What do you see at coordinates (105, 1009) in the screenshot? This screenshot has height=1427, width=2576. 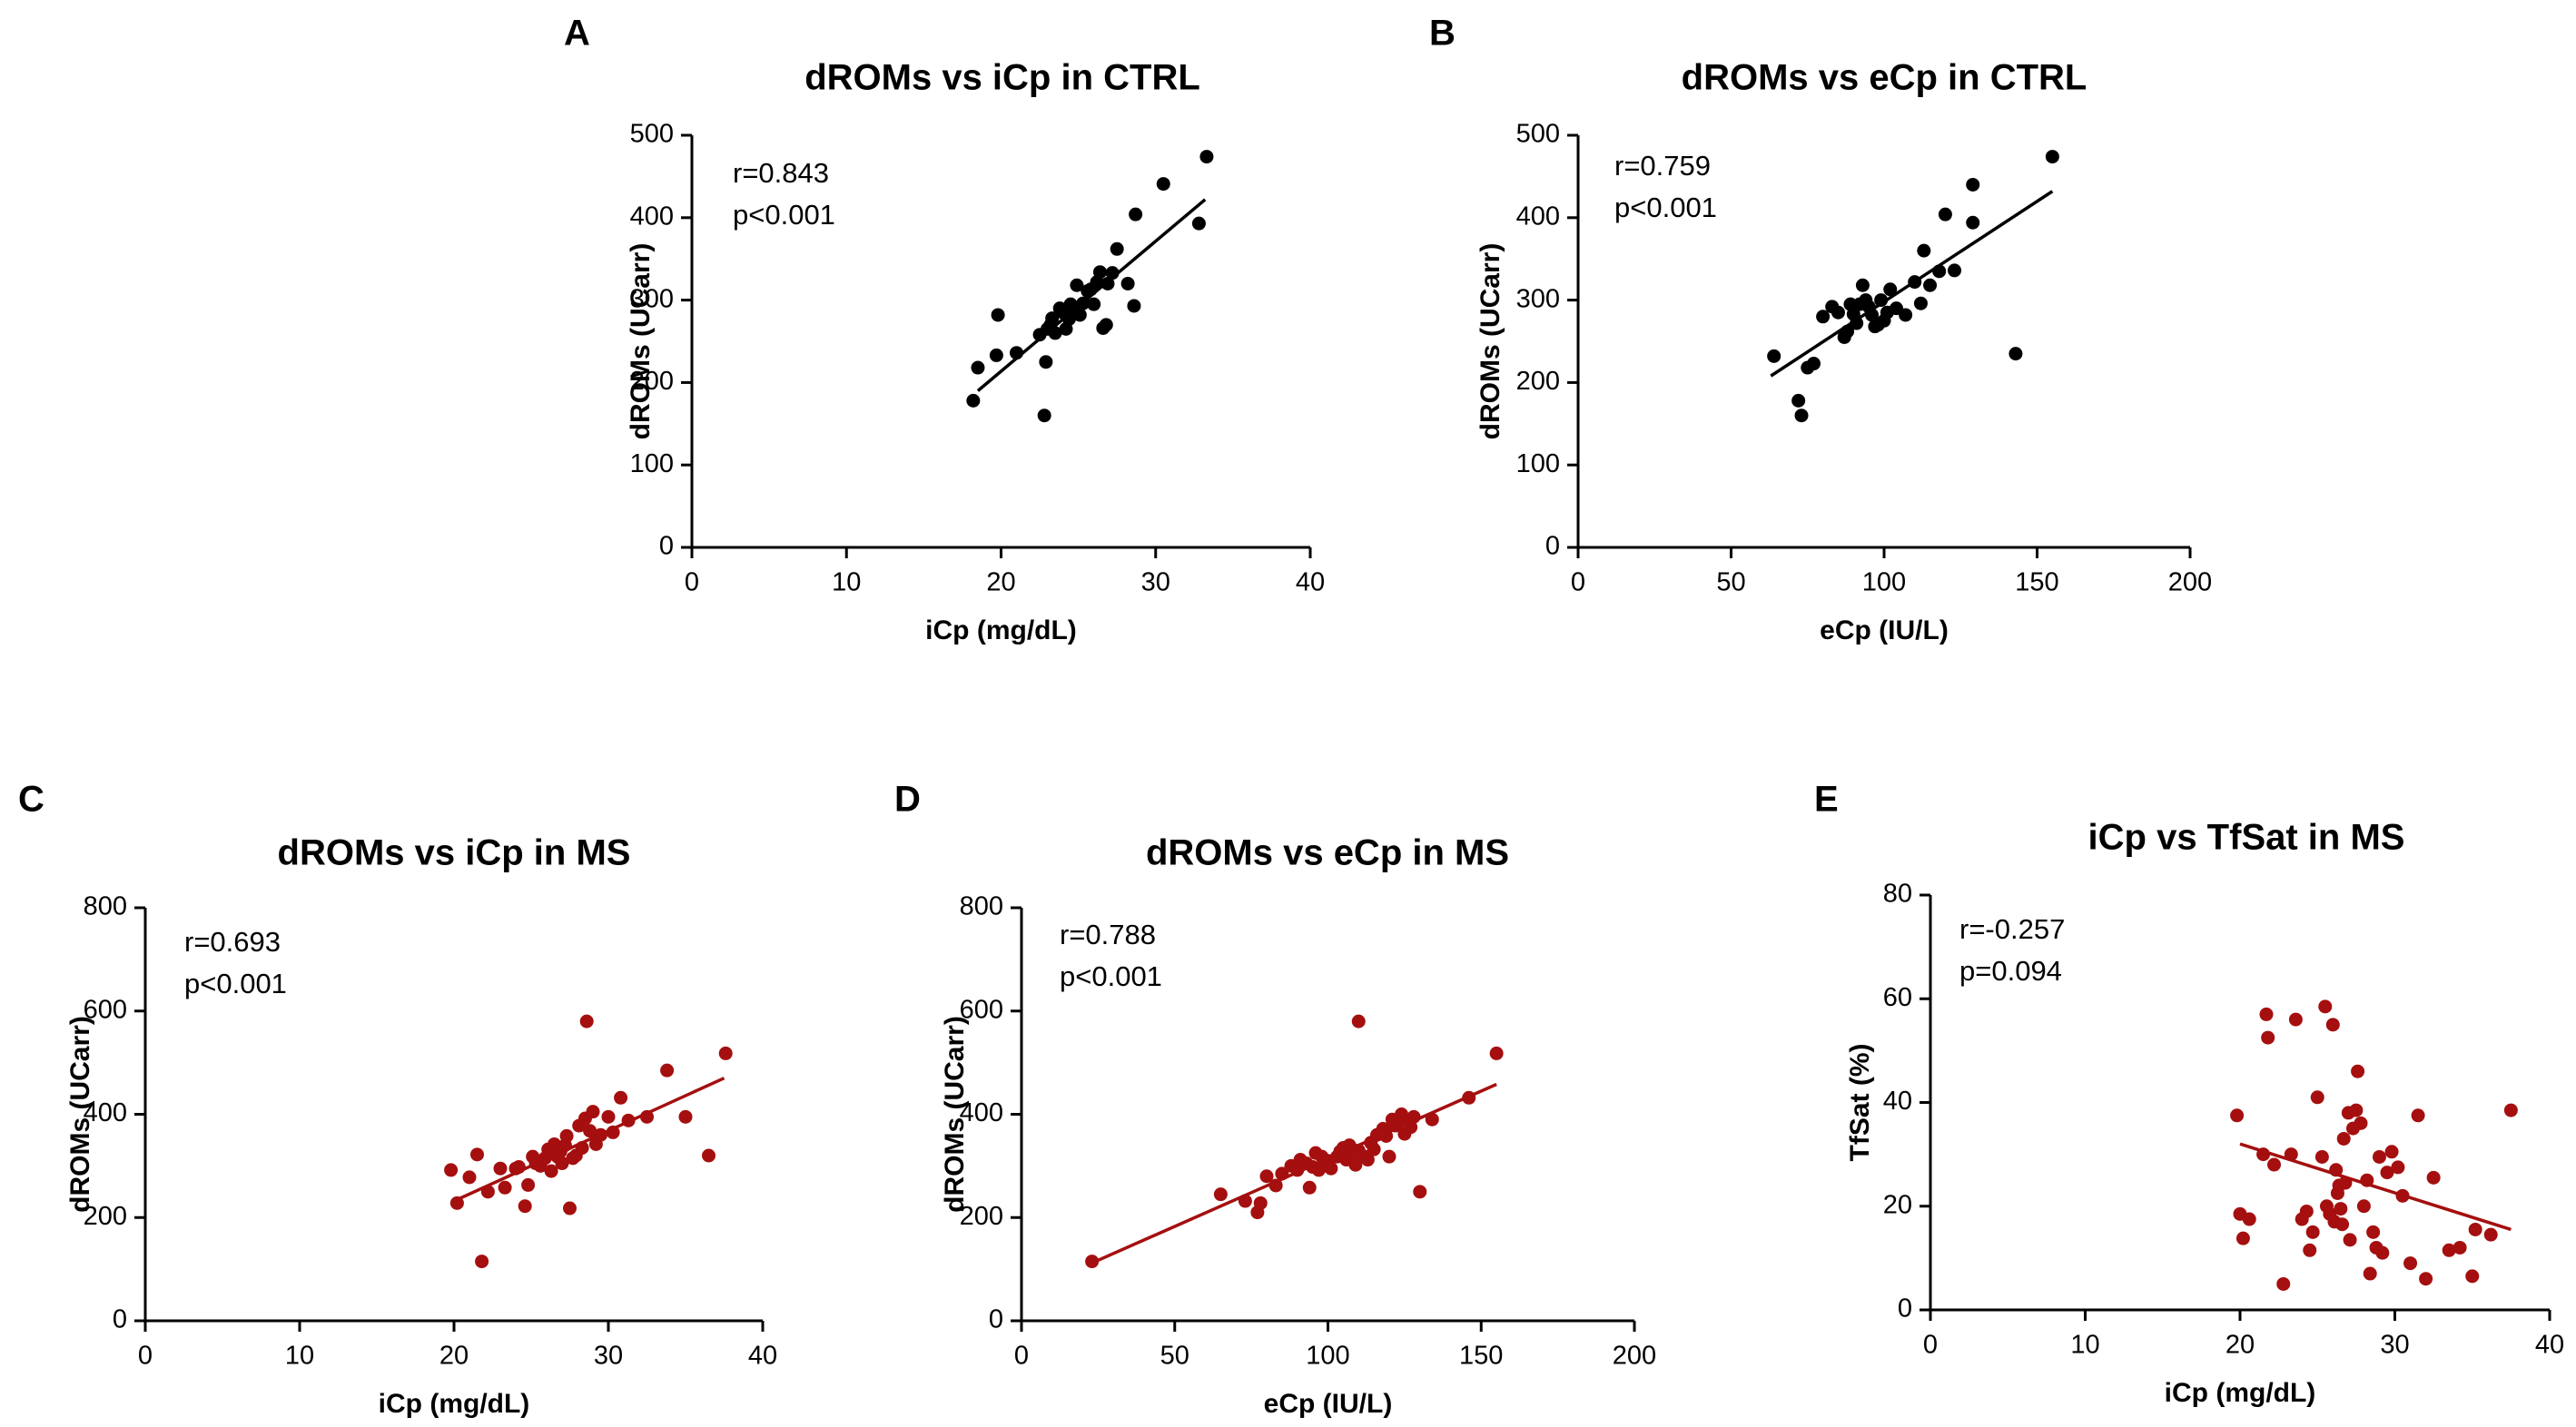 I see `y-tick-label: 600` at bounding box center [105, 1009].